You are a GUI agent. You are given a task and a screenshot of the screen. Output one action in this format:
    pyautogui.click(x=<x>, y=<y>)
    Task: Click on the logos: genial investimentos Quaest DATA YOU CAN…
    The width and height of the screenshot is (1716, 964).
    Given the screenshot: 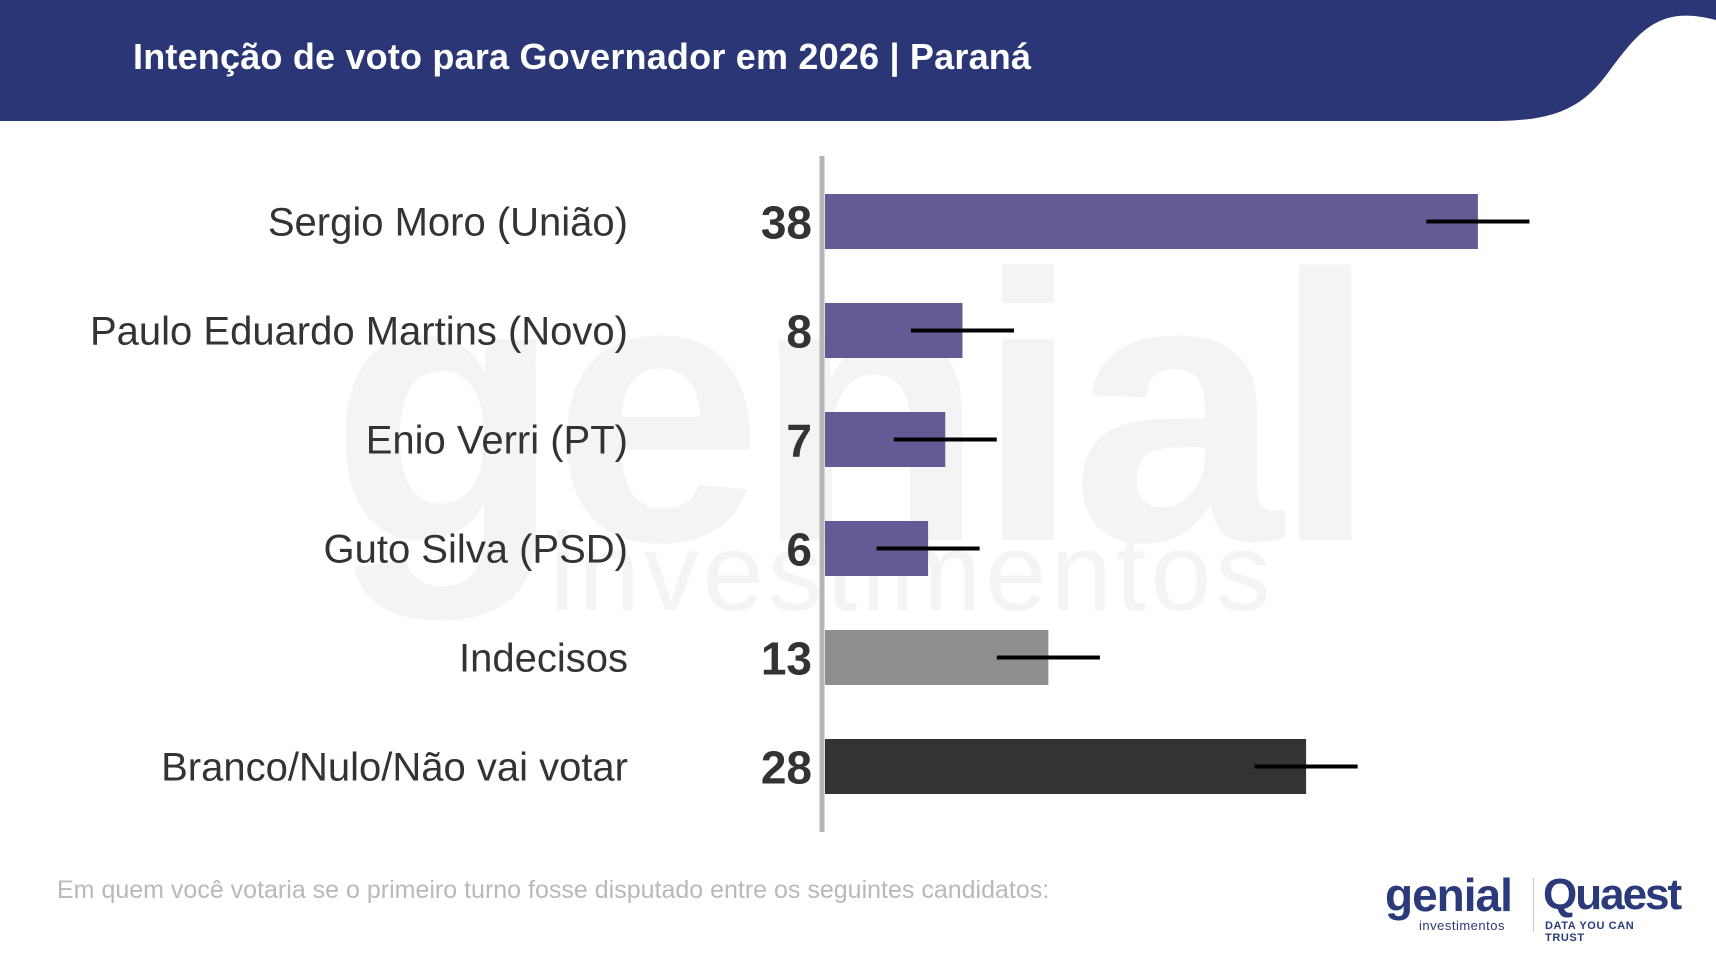 What is the action you would take?
    pyautogui.click(x=1533, y=907)
    